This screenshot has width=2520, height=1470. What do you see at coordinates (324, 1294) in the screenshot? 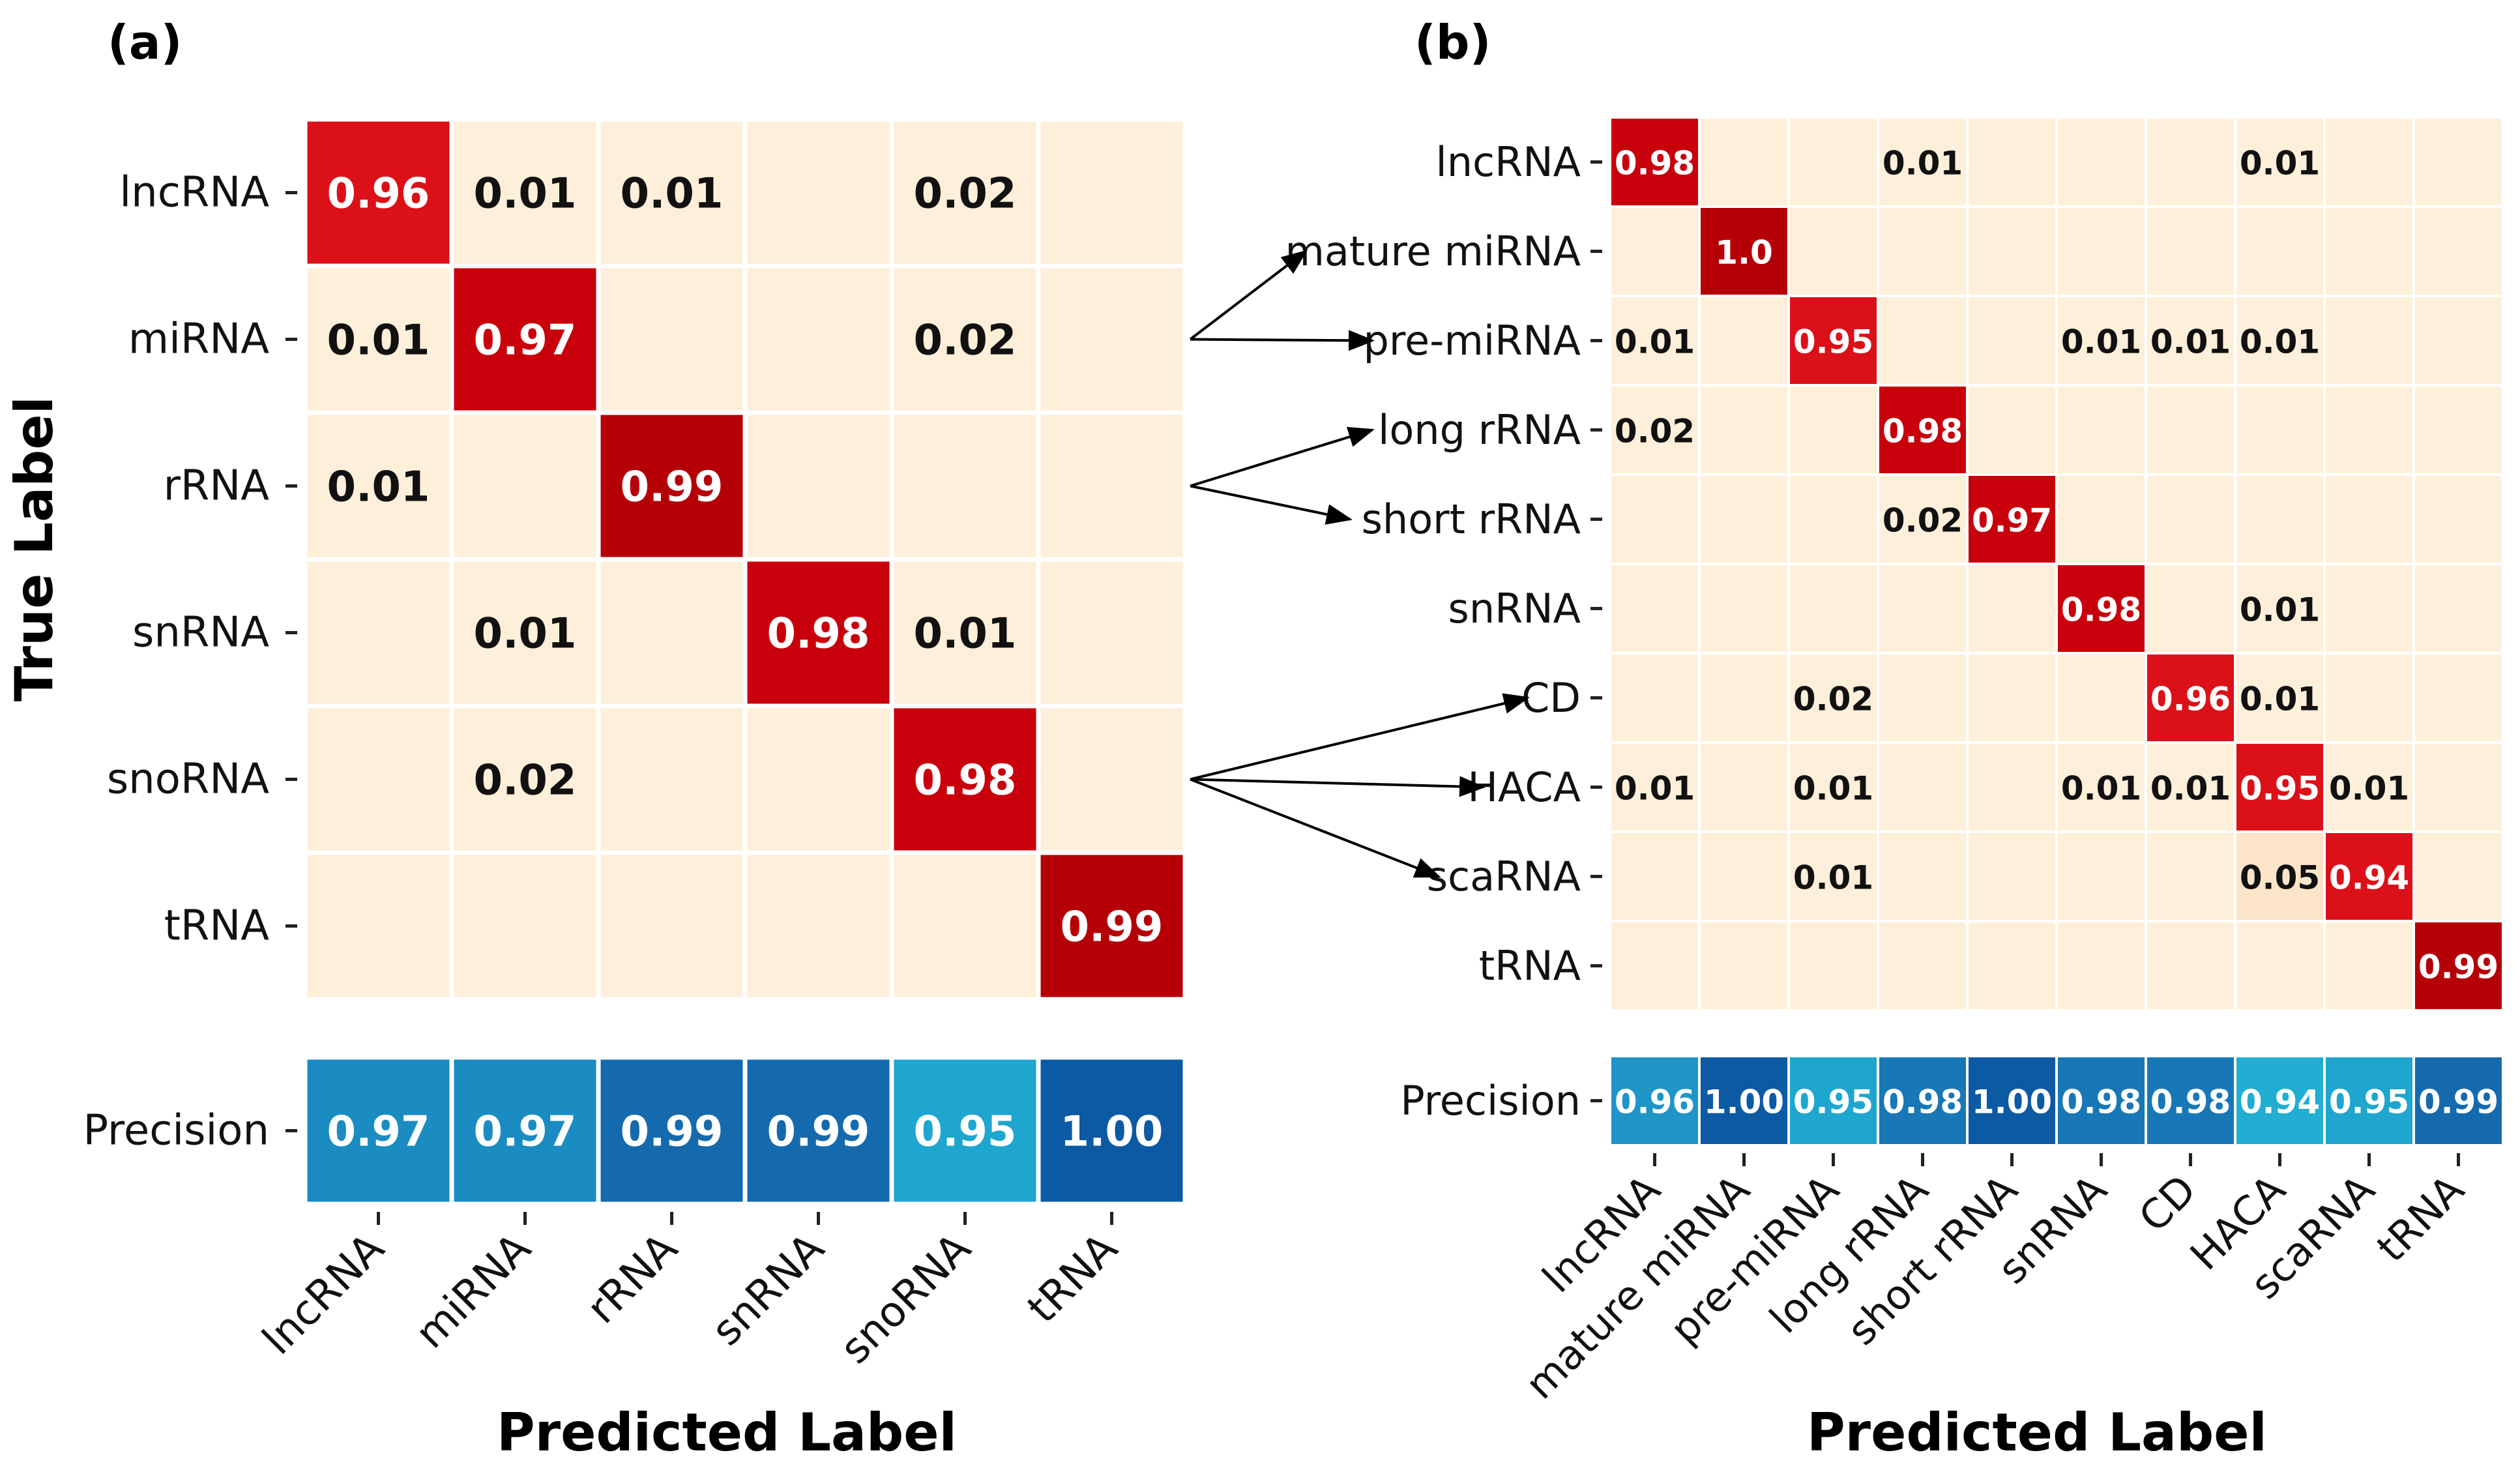
I see `col-label: lncRNA` at bounding box center [324, 1294].